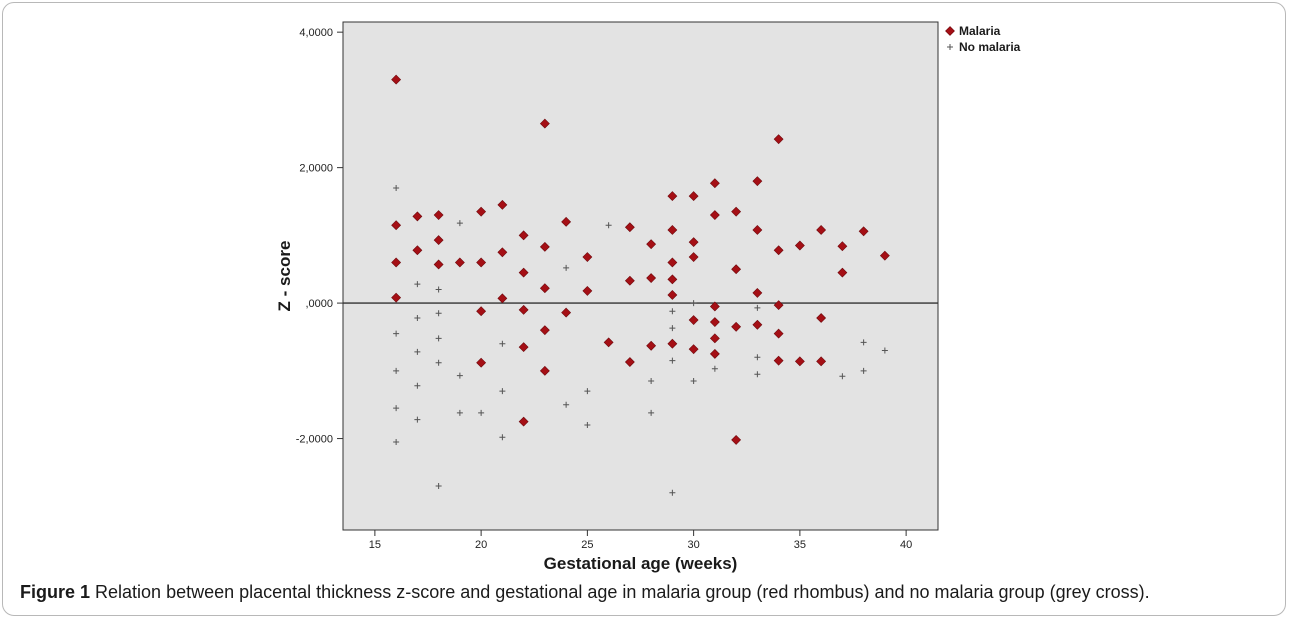  Describe the element at coordinates (800, 545) in the screenshot. I see `x-tick-label: 35` at that location.